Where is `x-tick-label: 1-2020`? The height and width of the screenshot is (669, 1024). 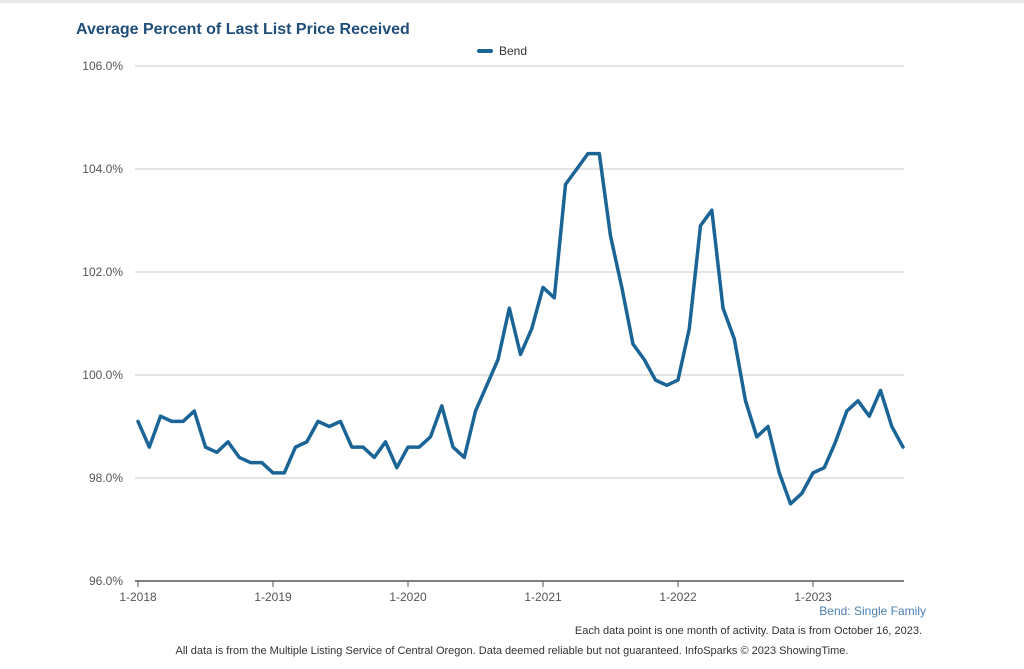 x-tick-label: 1-2020 is located at coordinates (408, 597).